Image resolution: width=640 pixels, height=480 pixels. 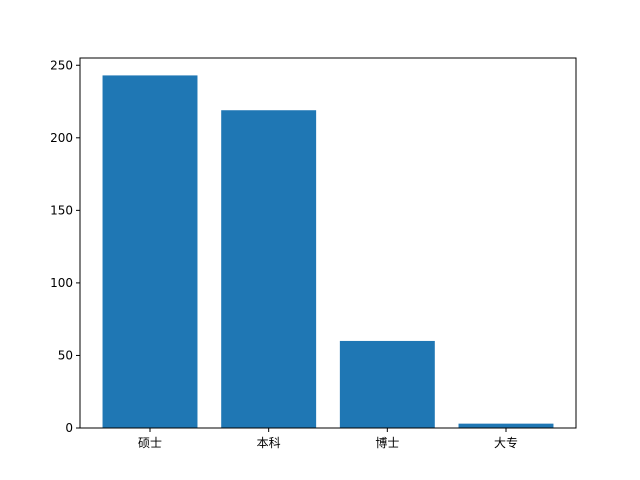 What do you see at coordinates (269, 443) in the screenshot?
I see `x-tick-label: 本科` at bounding box center [269, 443].